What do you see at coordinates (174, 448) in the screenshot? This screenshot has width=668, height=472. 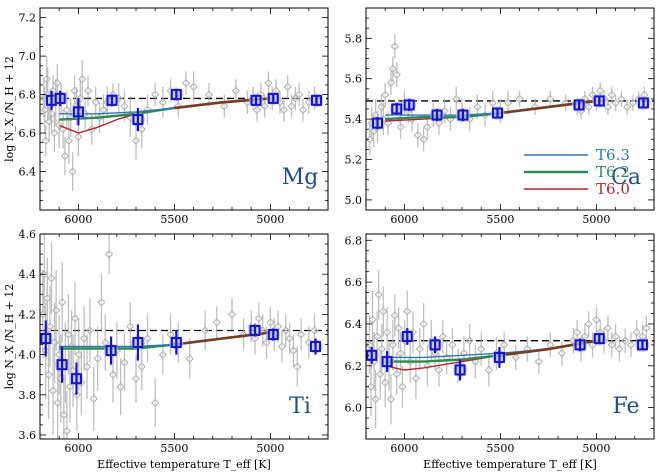 I see `x-tick-label: 5500` at bounding box center [174, 448].